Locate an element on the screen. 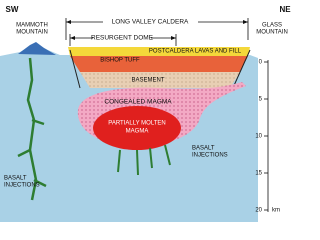 The image size is (320, 240). basement-layer is located at coordinates (160, 80).